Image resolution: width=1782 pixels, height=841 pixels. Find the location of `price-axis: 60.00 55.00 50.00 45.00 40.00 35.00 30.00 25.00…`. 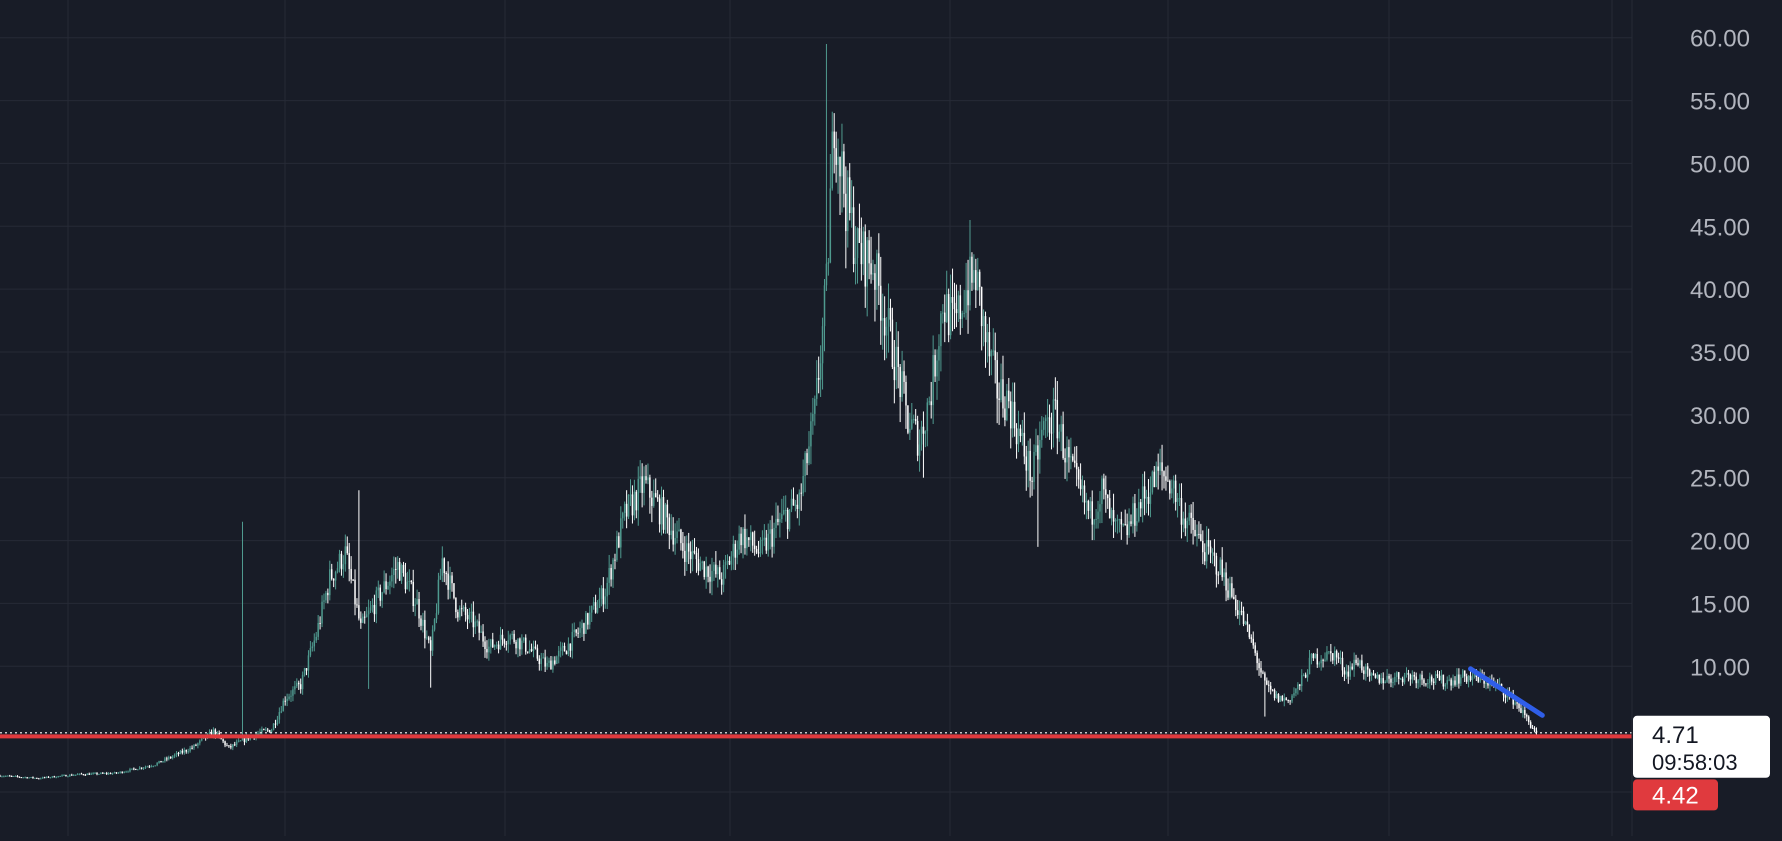

price-axis: 60.00 55.00 50.00 45.00 40.00 35.00 30.00 25.00… is located at coordinates (1706, 418).